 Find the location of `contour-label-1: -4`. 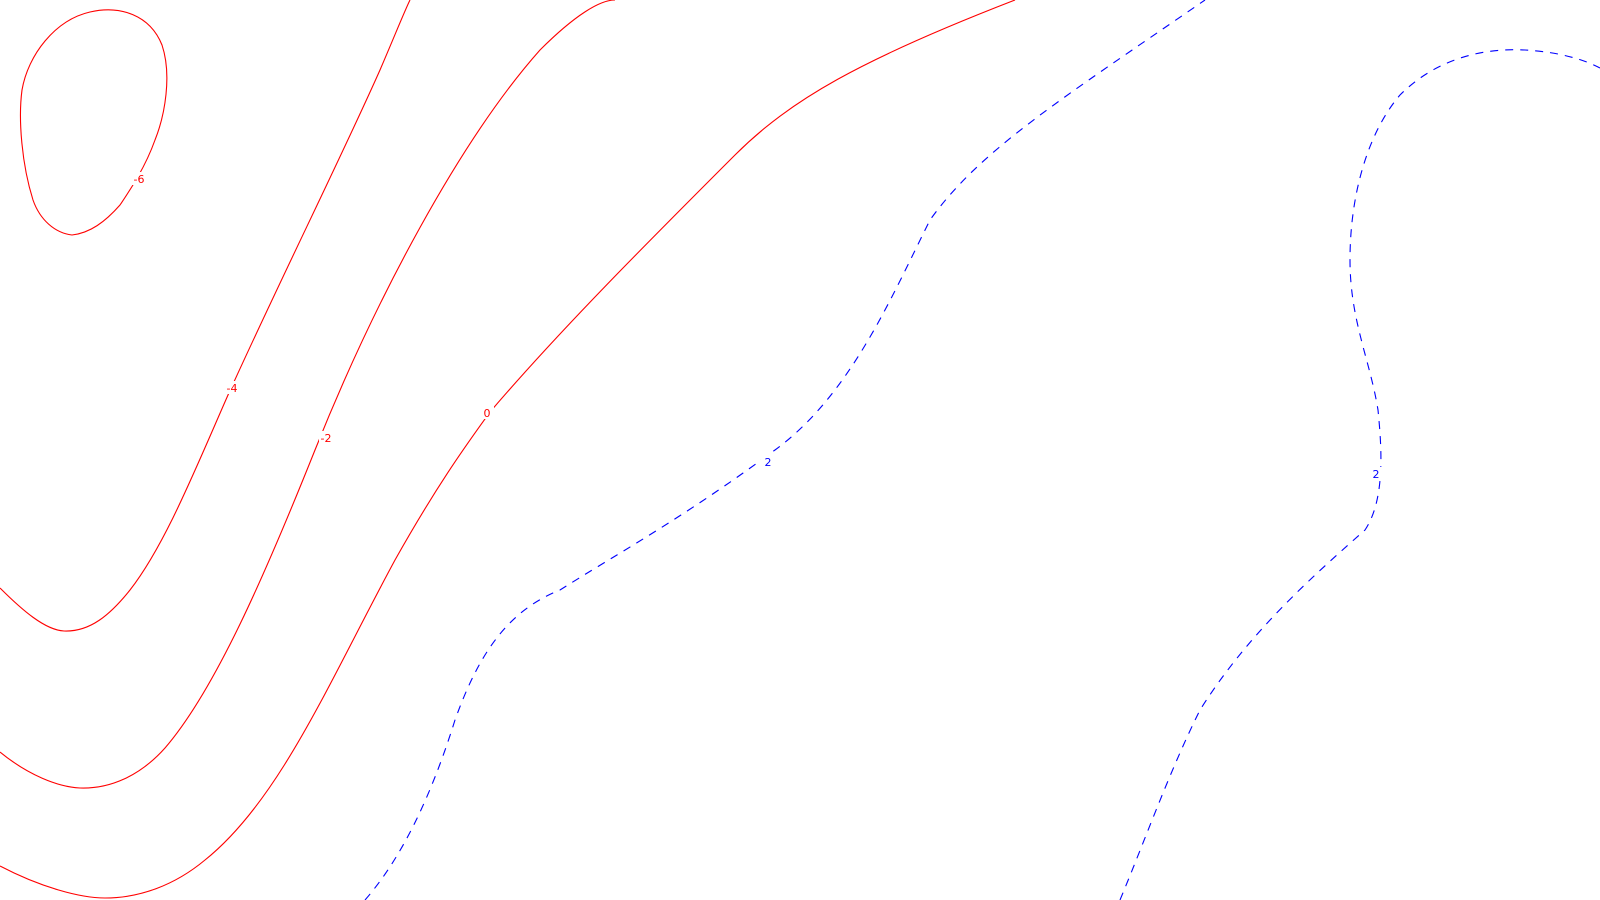

contour-label-1: -4 is located at coordinates (232, 388).